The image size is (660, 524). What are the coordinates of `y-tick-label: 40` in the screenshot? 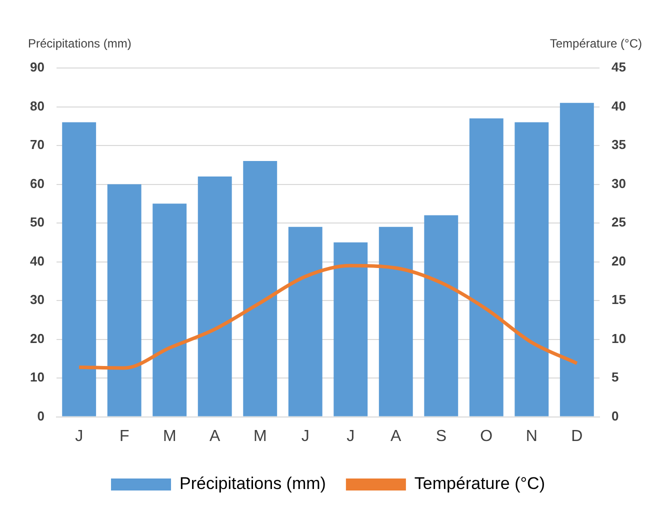 It's located at (37, 260).